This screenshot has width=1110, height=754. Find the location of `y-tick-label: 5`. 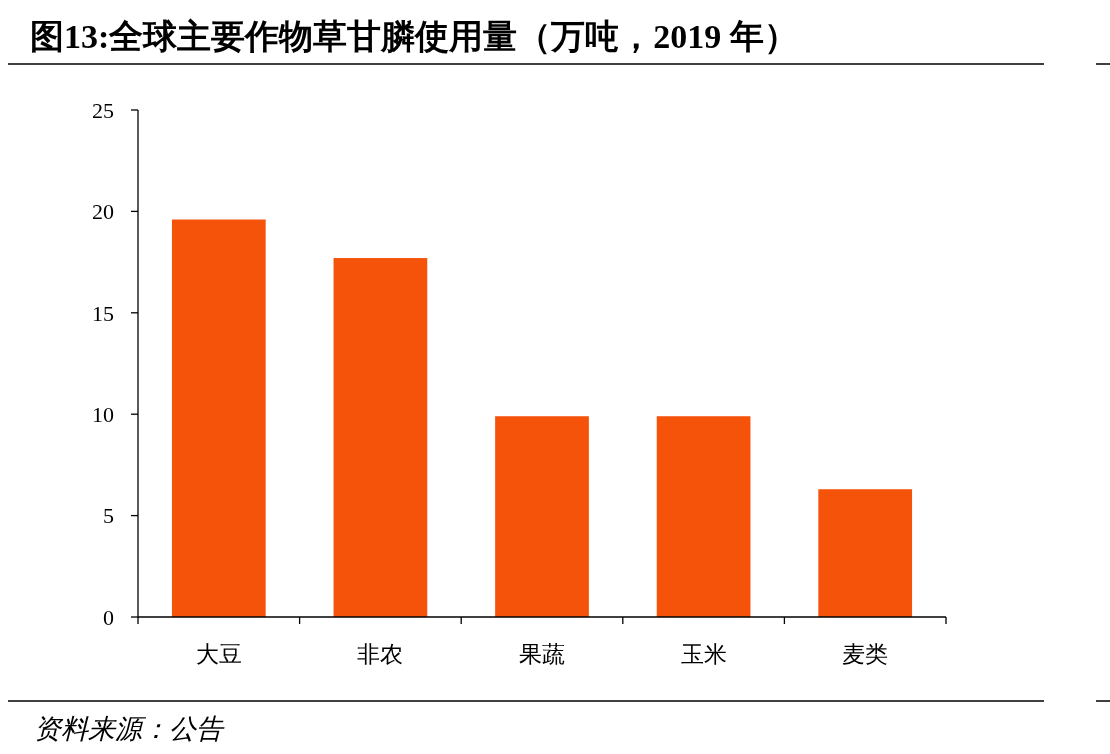

y-tick-label: 5 is located at coordinates (108, 516).